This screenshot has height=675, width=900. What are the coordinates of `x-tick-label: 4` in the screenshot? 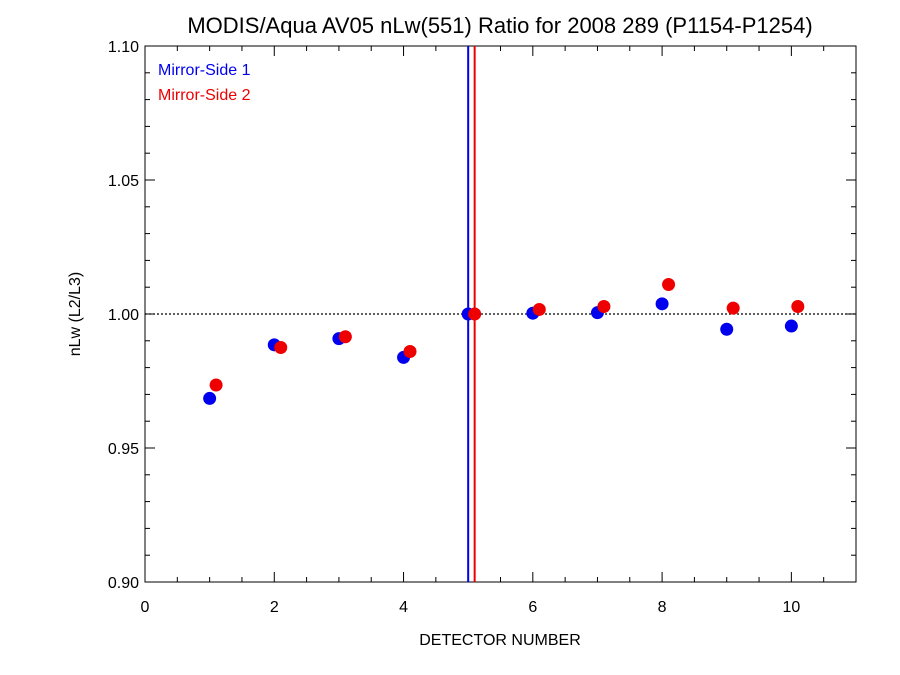 It's located at (403, 607).